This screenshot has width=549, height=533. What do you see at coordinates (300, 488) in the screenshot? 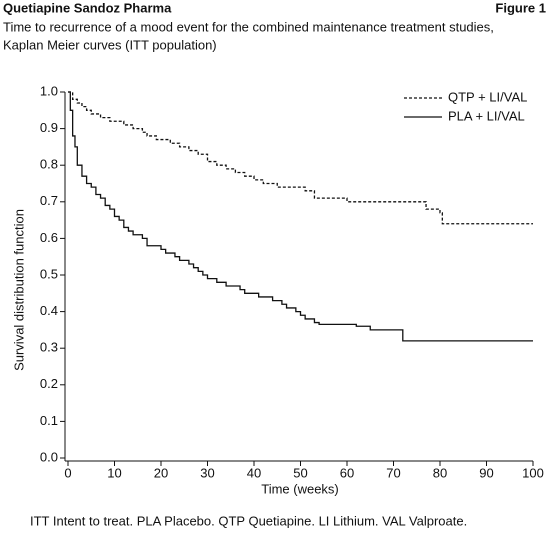
I see `x-axis-label: Time (weeks)` at bounding box center [300, 488].